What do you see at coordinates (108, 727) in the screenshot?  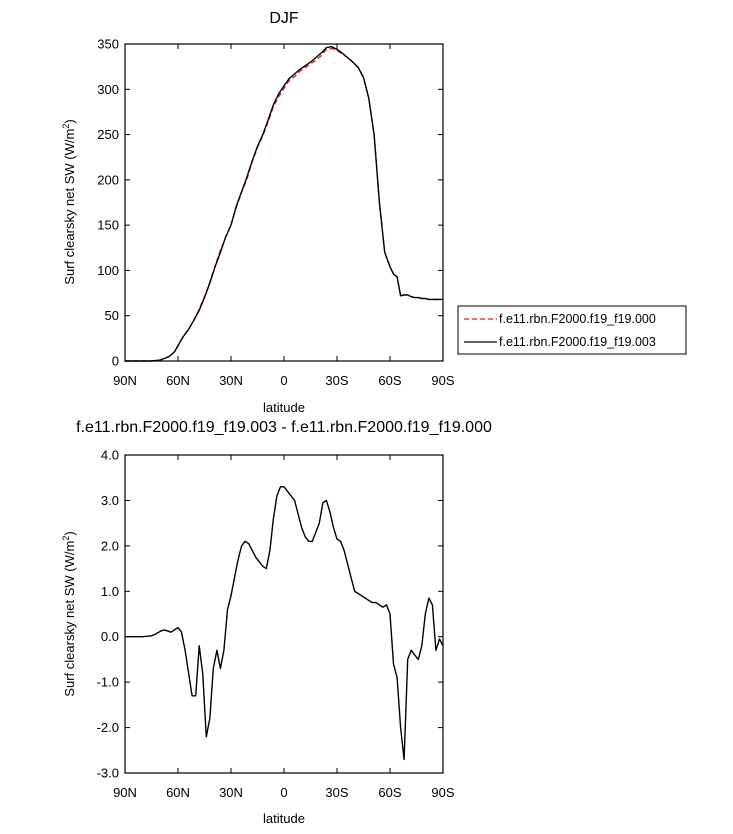 I see `y-tick-label: -2.0` at bounding box center [108, 727].